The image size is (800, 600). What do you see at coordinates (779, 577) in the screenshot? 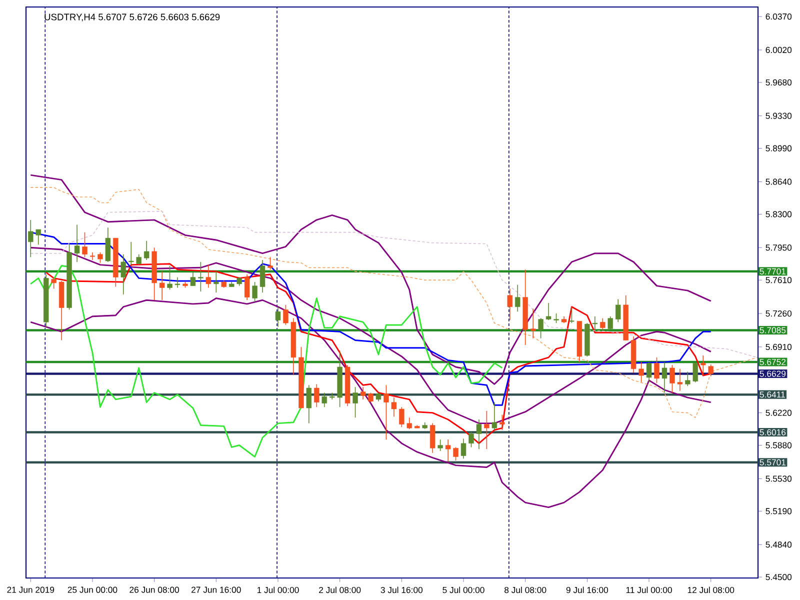
I see `y-tick-label: 5.4500` at bounding box center [779, 577].